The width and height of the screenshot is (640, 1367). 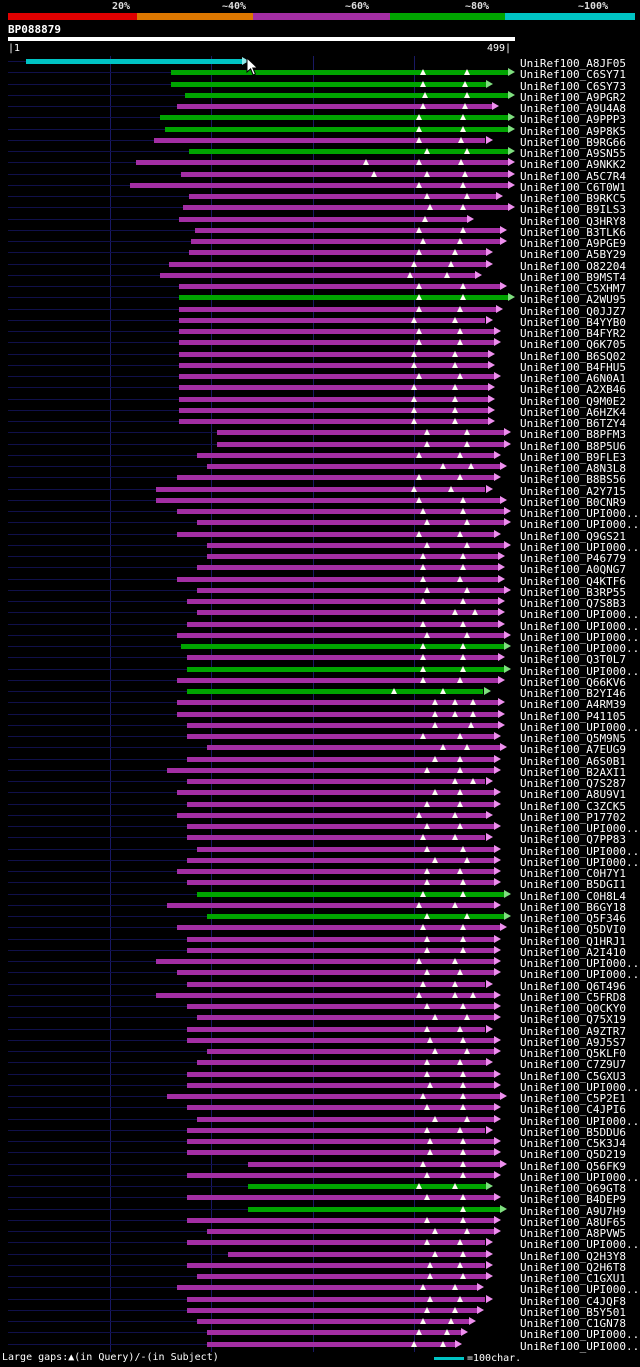 I want to click on hit-label: UniRef100_B5Y501, so click(x=573, y=1312).